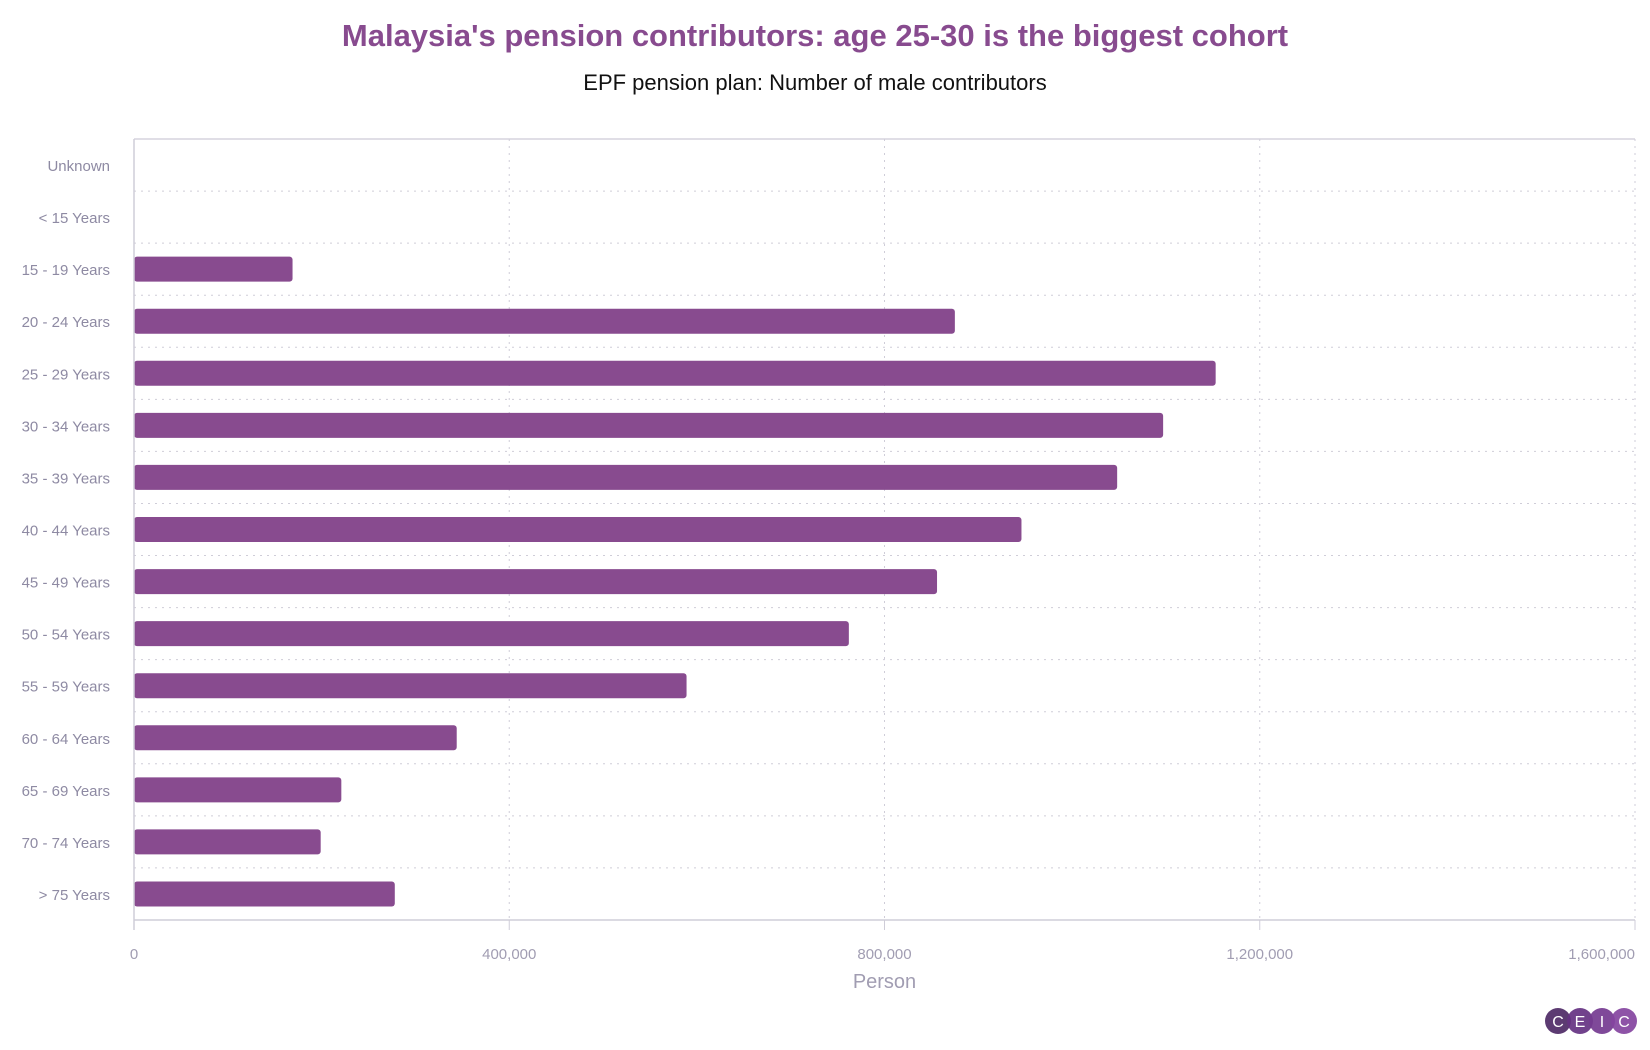  What do you see at coordinates (213, 269) in the screenshot?
I see `bar-15-19-years` at bounding box center [213, 269].